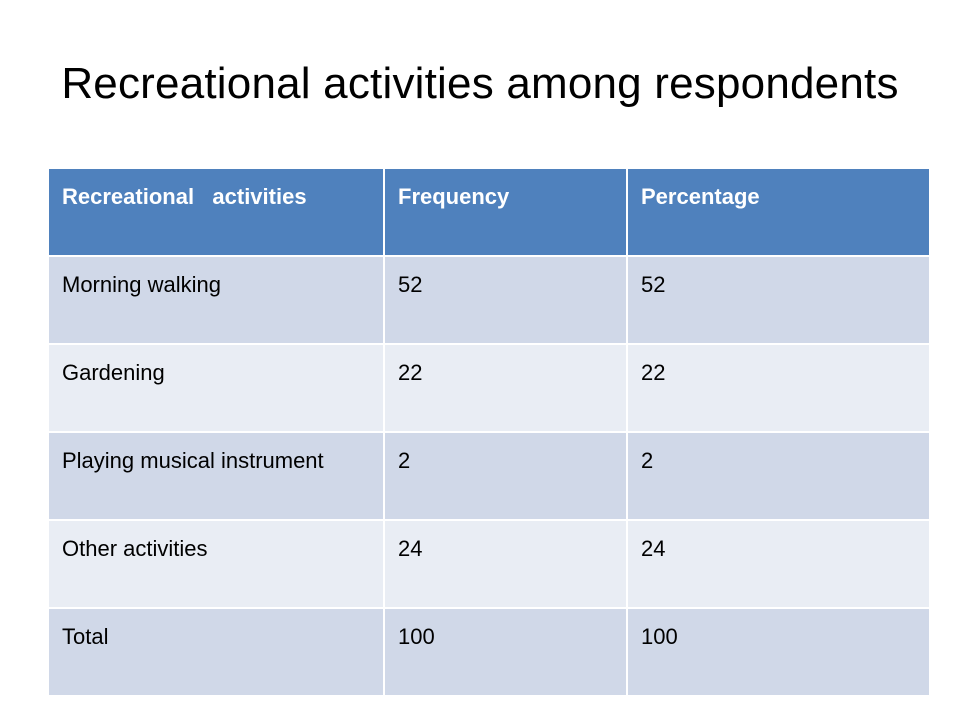 The width and height of the screenshot is (960, 720). What do you see at coordinates (505, 476) in the screenshot?
I see `frequency-cell: 2` at bounding box center [505, 476].